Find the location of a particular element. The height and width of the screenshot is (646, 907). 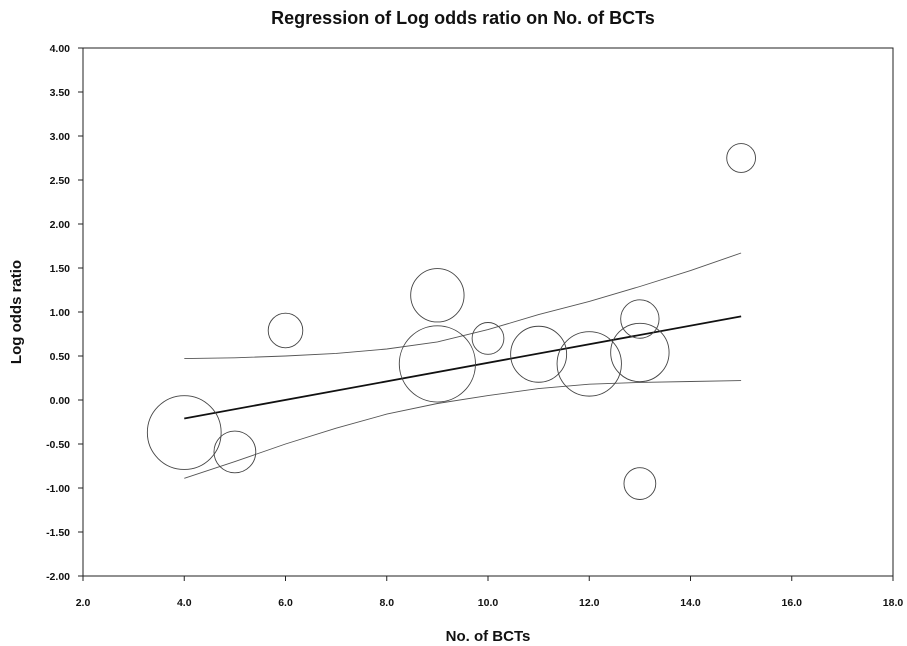

x-tick-label: 14.0 is located at coordinates (690, 603).